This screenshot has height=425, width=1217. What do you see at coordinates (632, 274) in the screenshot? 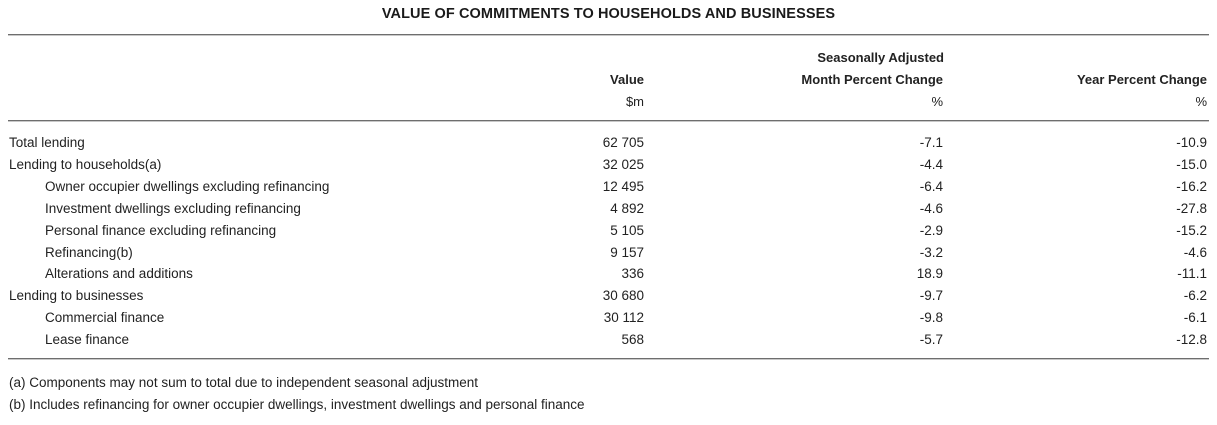
I see `row-value: 336` at bounding box center [632, 274].